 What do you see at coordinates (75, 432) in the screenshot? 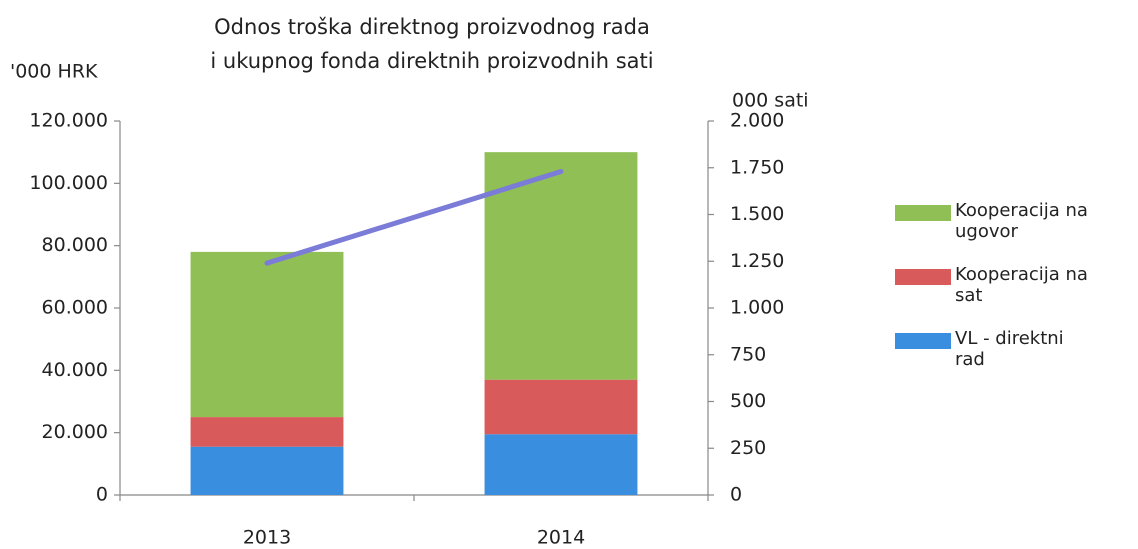
I see `y-tick-label: 20.000` at bounding box center [75, 432].